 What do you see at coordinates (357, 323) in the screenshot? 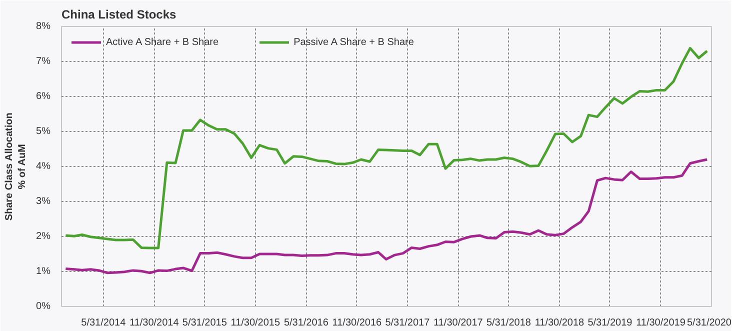
I see `x-tick-label: 11/30/2016` at bounding box center [357, 323].